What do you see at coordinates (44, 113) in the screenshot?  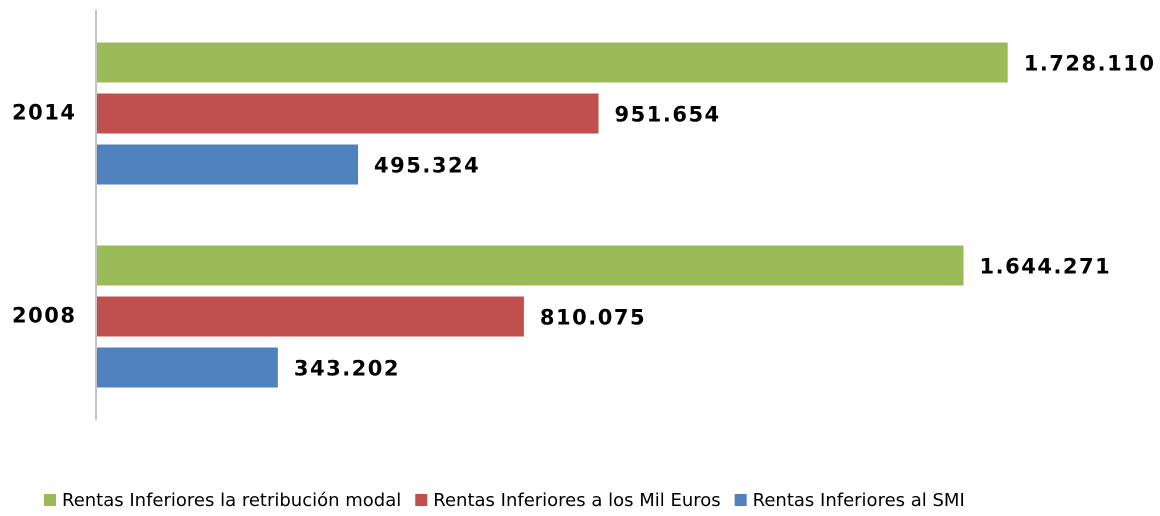 I see `y-tick-label: 2014` at bounding box center [44, 113].